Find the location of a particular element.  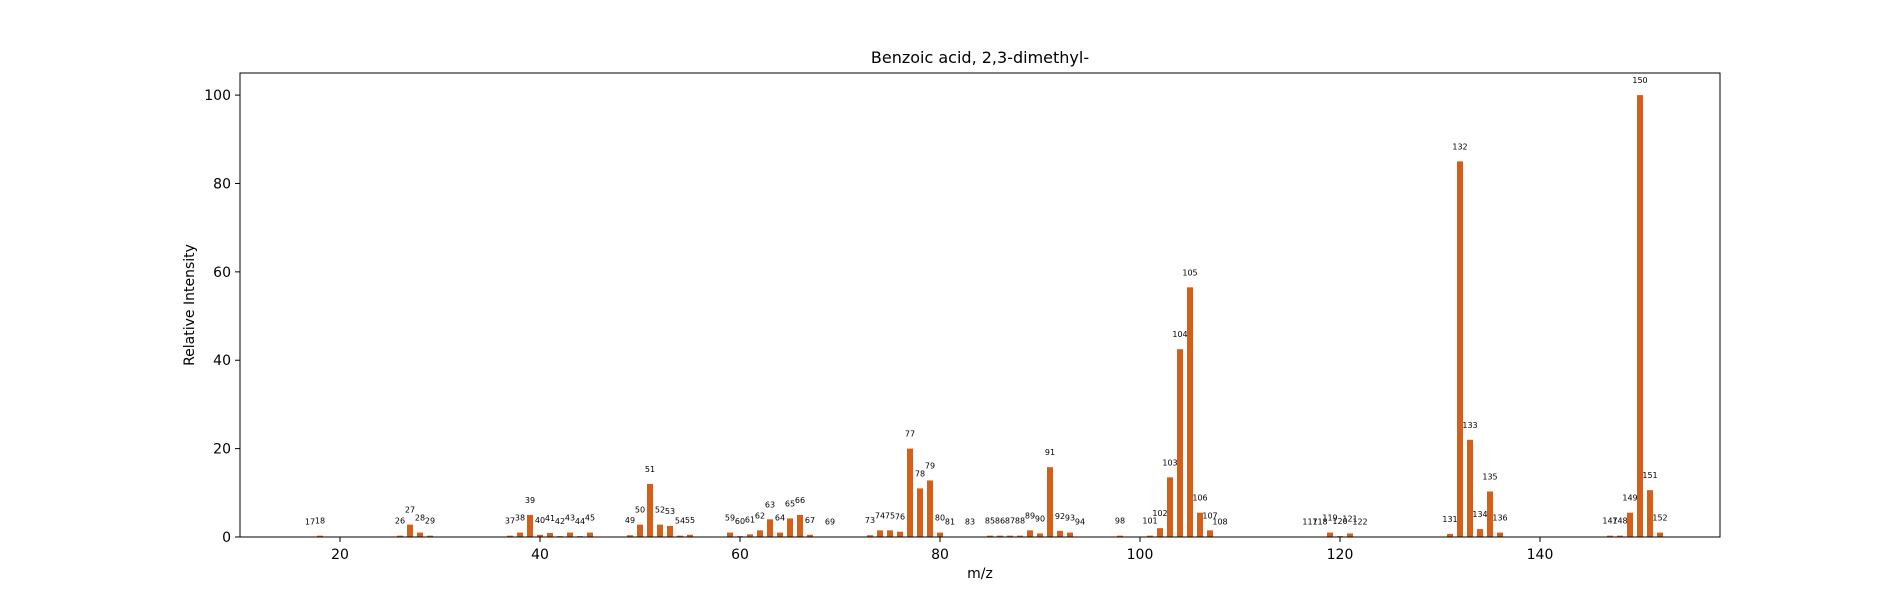

bar-label-mz-103: 103 is located at coordinates (1169, 462).